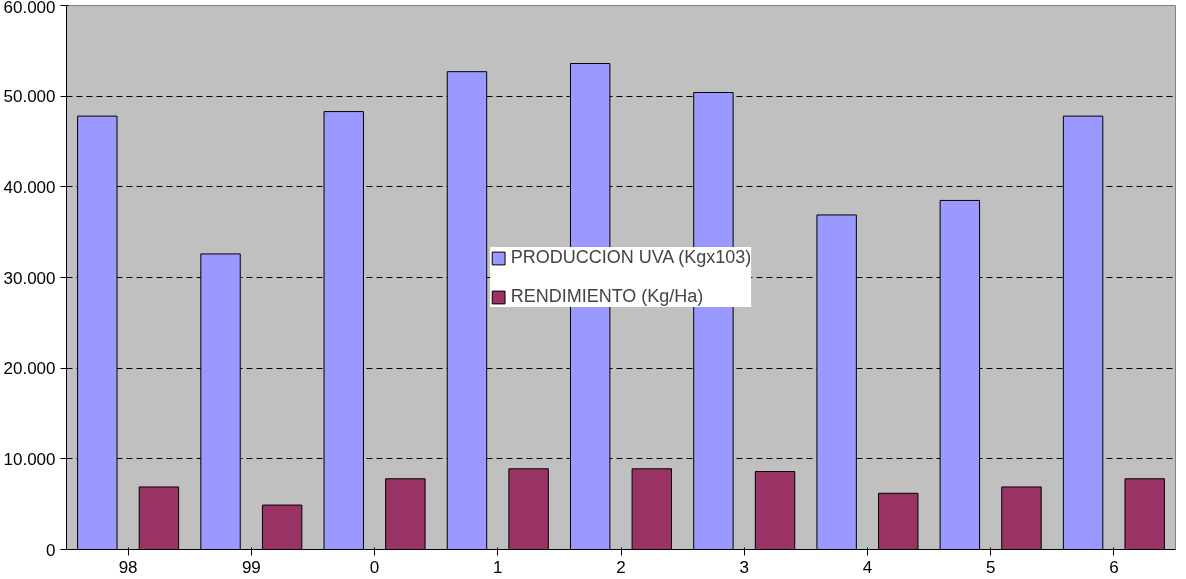 Image resolution: width=1186 pixels, height=579 pixels. What do you see at coordinates (498, 567) in the screenshot?
I see `x-tick-label: 1` at bounding box center [498, 567].